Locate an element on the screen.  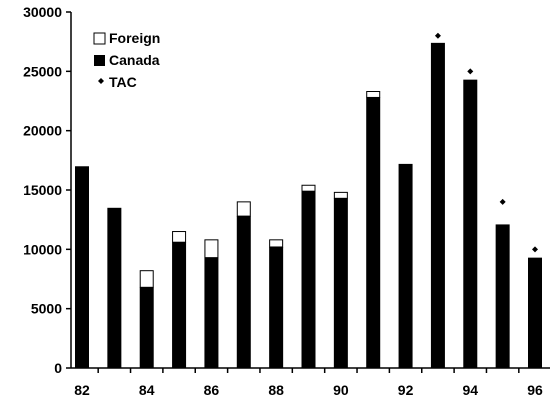
legend: Foreign Canada TAC is located at coordinates (126, 60).